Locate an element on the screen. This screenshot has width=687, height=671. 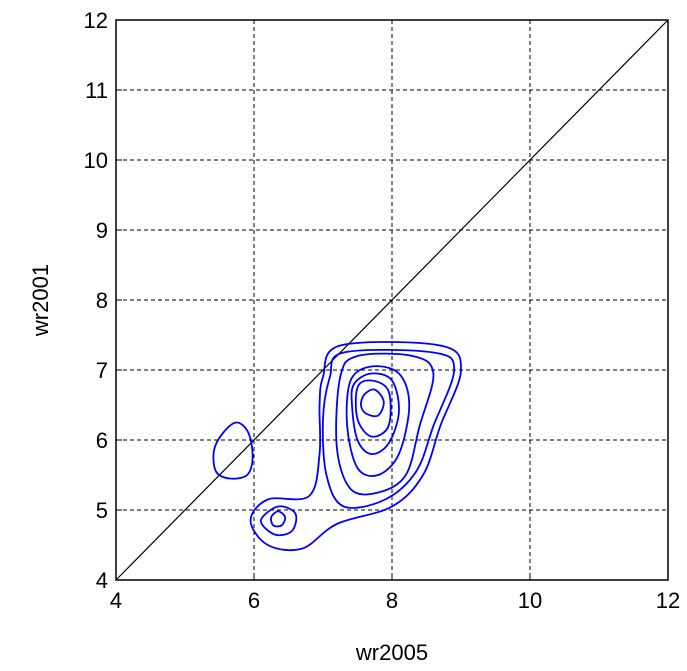
y-tick-label: 8 is located at coordinates (102, 300).